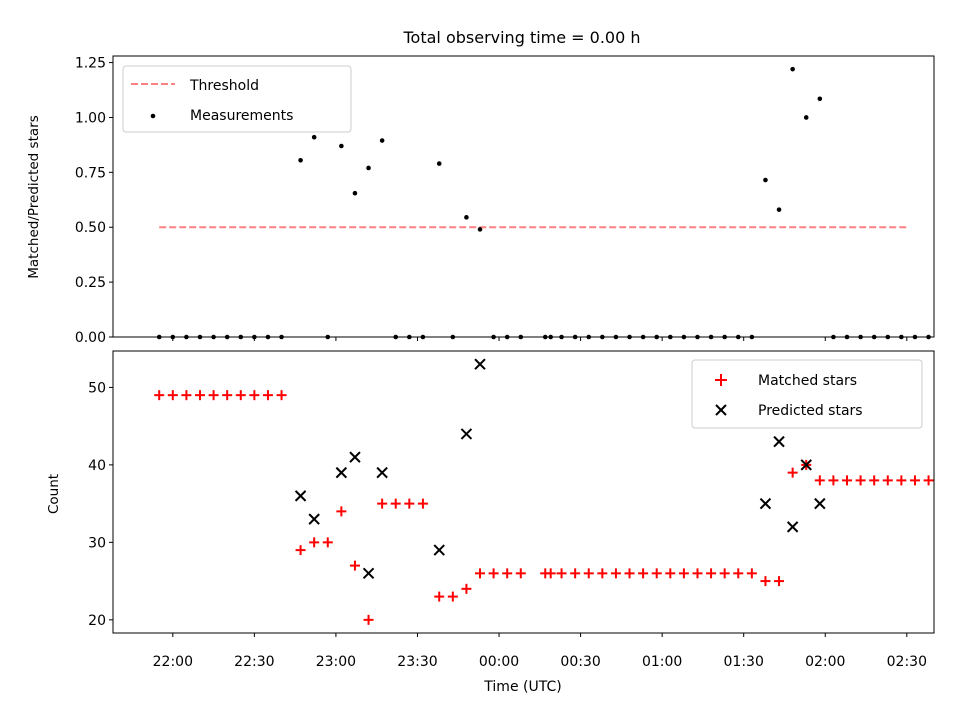  Describe the element at coordinates (224, 86) in the screenshot. I see `legend-threshold-label: Threshold` at that location.